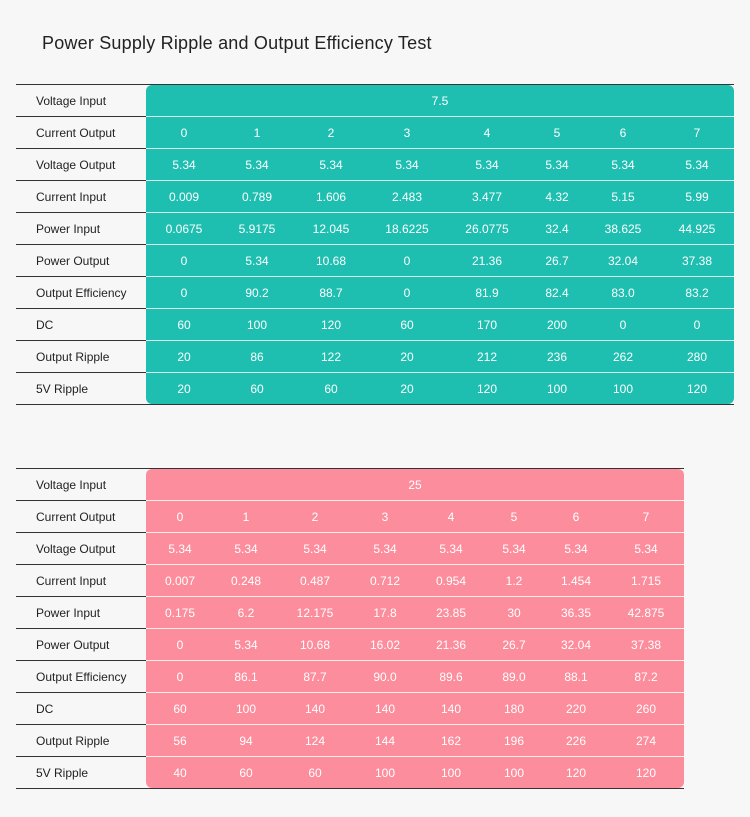 The image size is (750, 817). What do you see at coordinates (71, 581) in the screenshot?
I see `row-label: Current Input` at bounding box center [71, 581].